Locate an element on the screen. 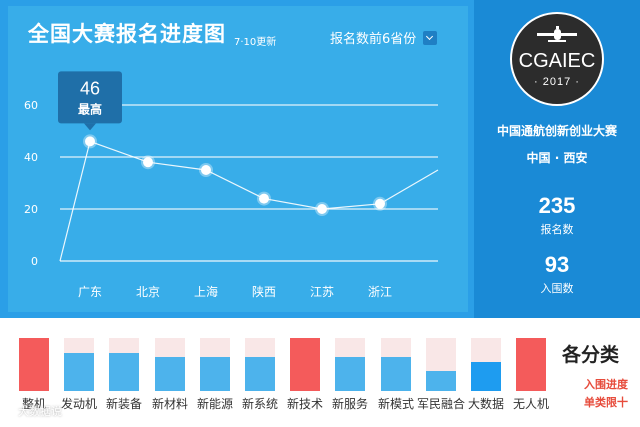 The image size is (640, 427). category-label: 整机 is located at coordinates (33, 404).